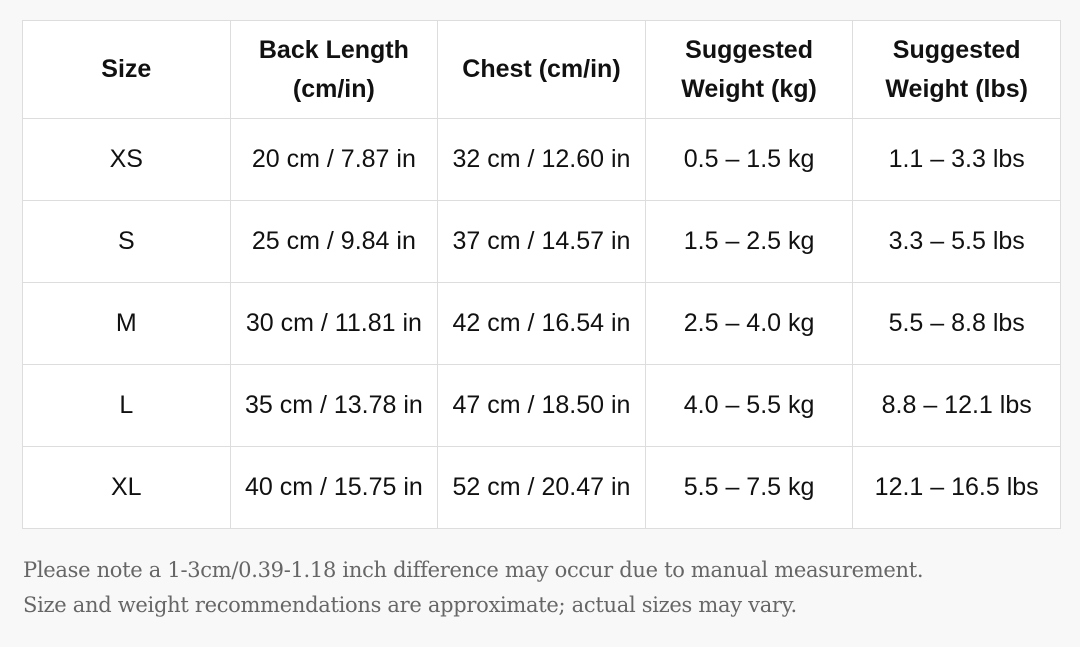 This screenshot has width=1080, height=647. Describe the element at coordinates (126, 241) in the screenshot. I see `table-cell: S` at that location.